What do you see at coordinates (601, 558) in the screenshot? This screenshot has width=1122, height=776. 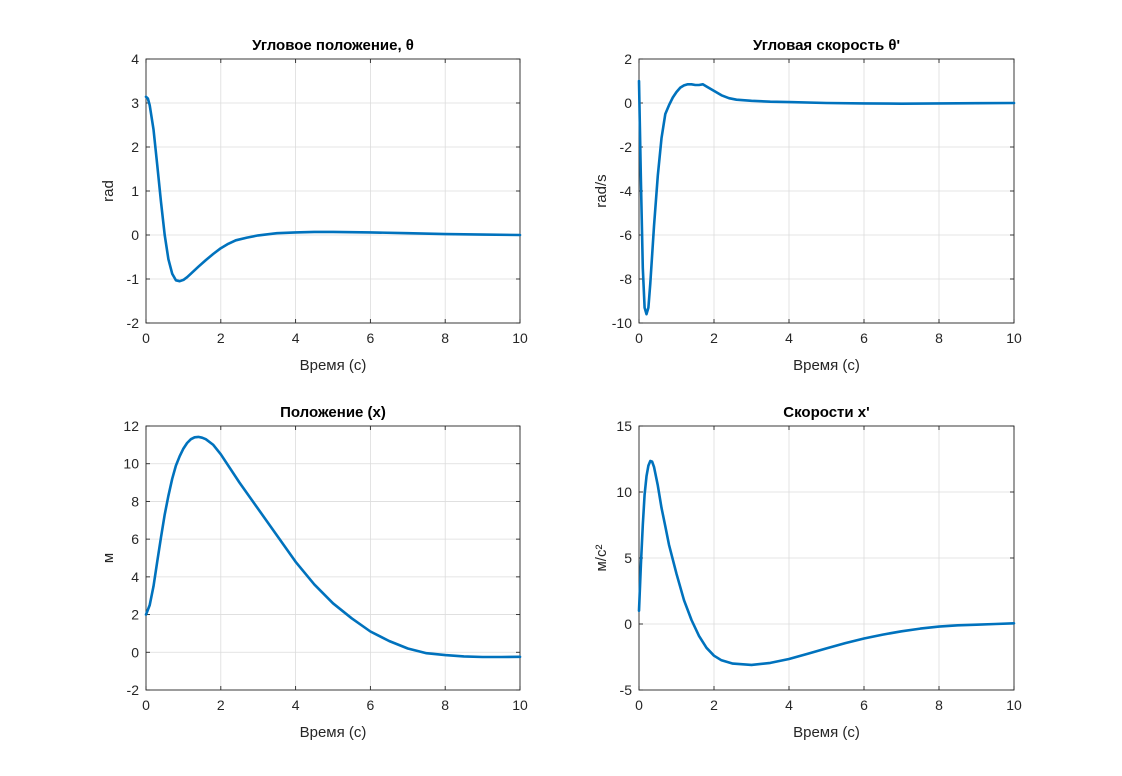 I see `y-axis-label: м/с²` at bounding box center [601, 558].